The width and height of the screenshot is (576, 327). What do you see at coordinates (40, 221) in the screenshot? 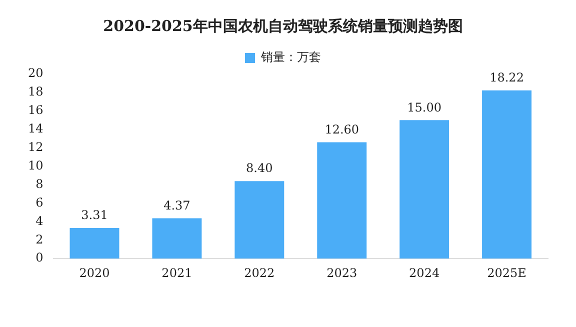
I see `y-tick-label: 4` at bounding box center [40, 221].